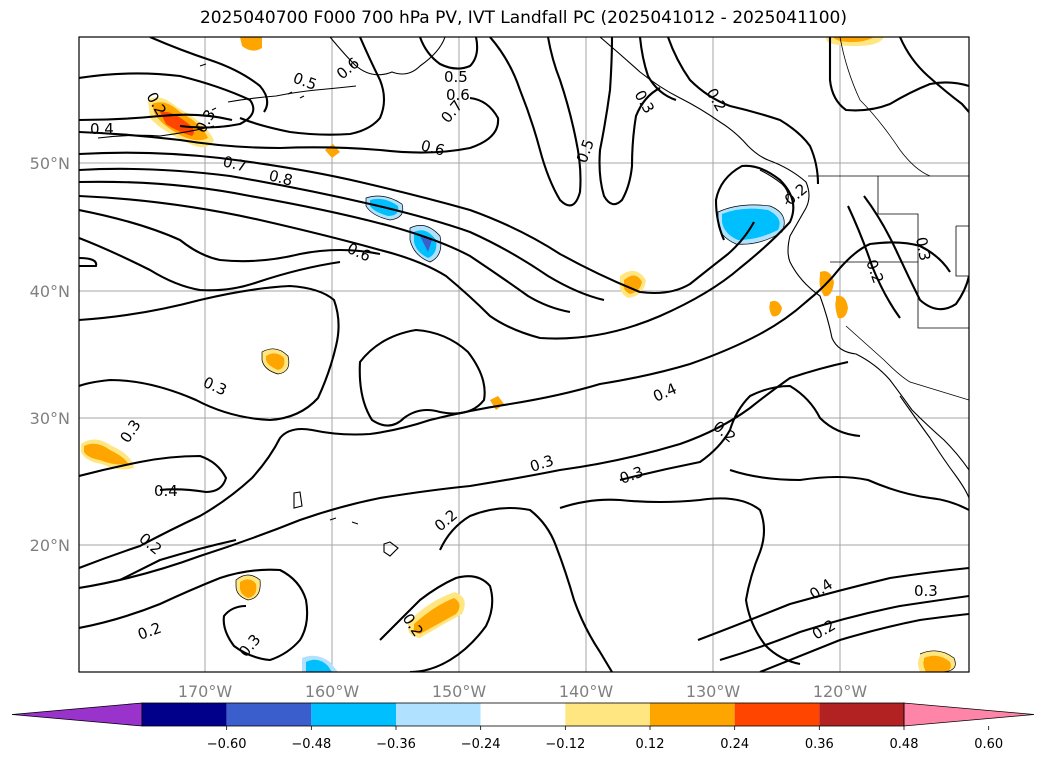  Describe the element at coordinates (565, 744) in the screenshot. I see `colorbar-tick-label: −0.12` at that location.